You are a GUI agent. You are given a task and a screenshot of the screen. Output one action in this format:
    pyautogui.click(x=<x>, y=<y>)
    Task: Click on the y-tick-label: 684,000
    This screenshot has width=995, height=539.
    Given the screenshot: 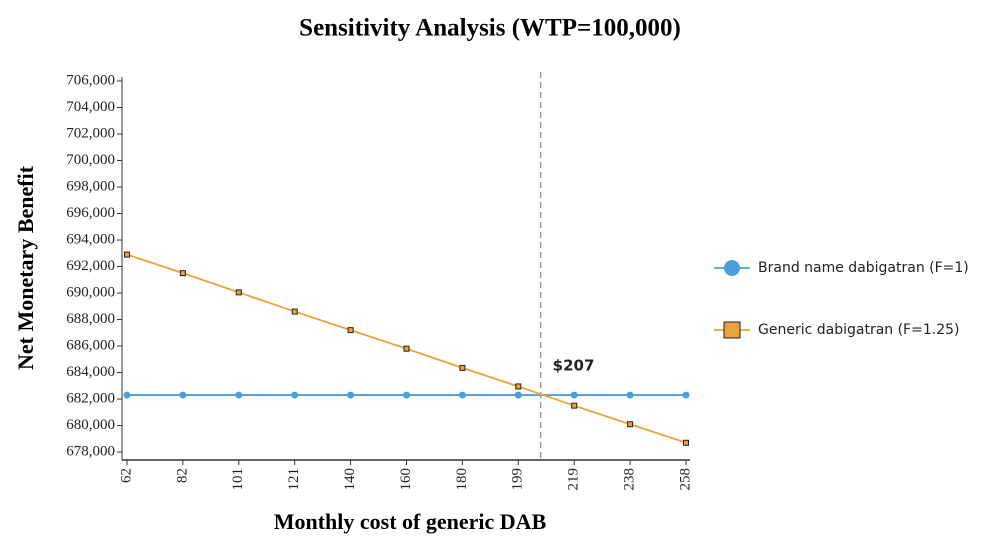 What is the action you would take?
    pyautogui.click(x=90, y=372)
    